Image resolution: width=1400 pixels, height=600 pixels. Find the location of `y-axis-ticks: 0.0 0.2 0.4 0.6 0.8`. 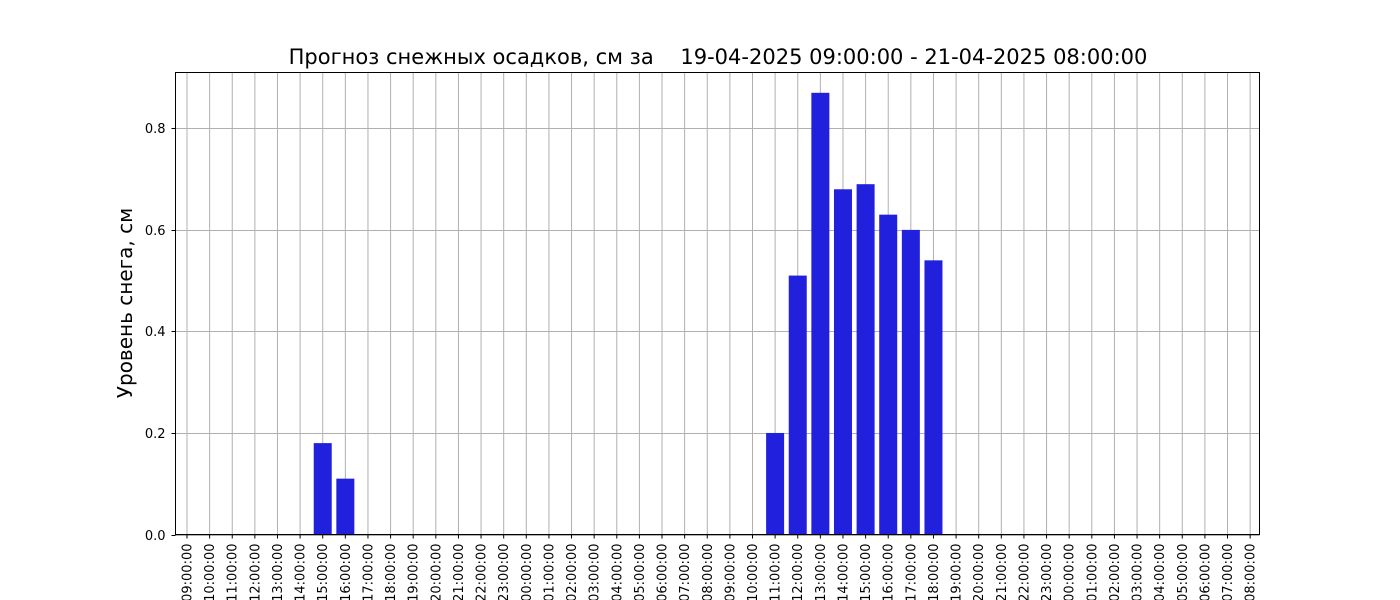

y-axis-ticks: 0.0 0.2 0.4 0.6 0.8 is located at coordinates (160, 333).